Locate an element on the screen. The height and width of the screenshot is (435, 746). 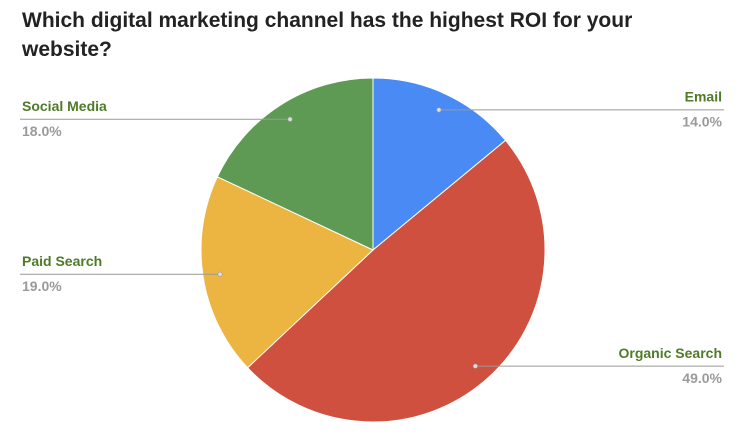
slice-label: Organic Search is located at coordinates (671, 353).